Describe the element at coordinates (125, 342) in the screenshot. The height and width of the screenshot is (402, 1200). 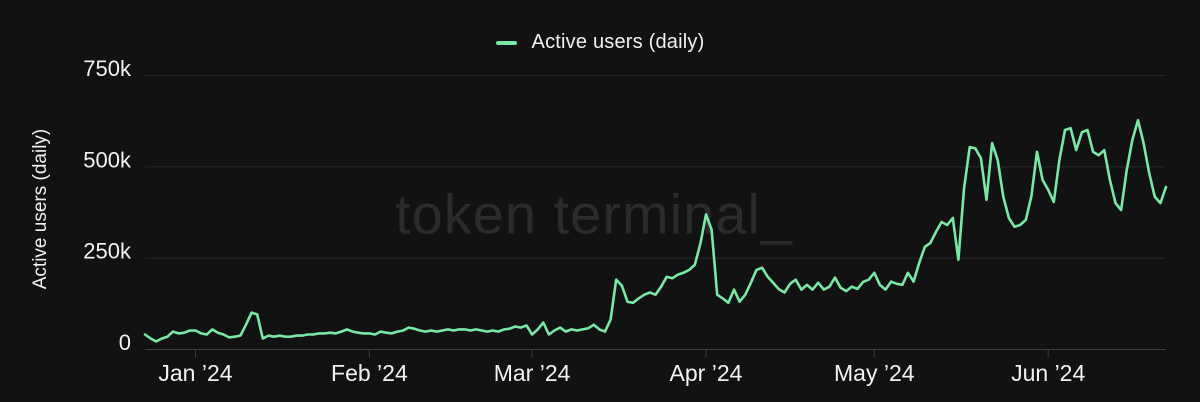
I see `y-tick-label: 0` at that location.